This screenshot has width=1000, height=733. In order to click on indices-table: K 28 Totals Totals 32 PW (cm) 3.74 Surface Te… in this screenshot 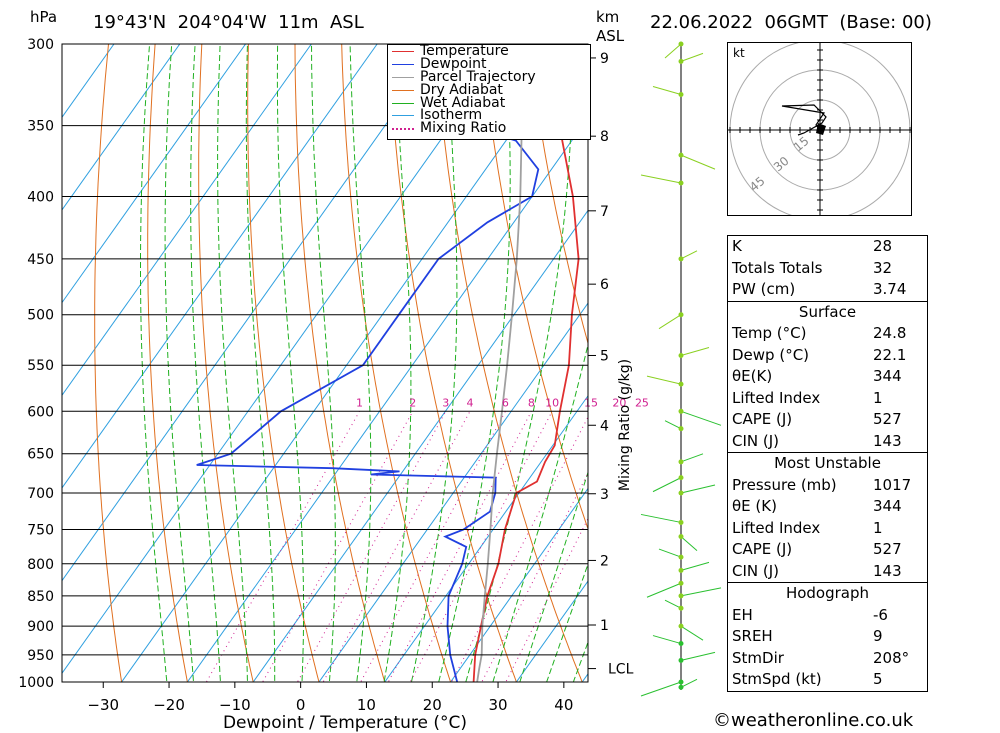, I will do `click(827, 463)`.